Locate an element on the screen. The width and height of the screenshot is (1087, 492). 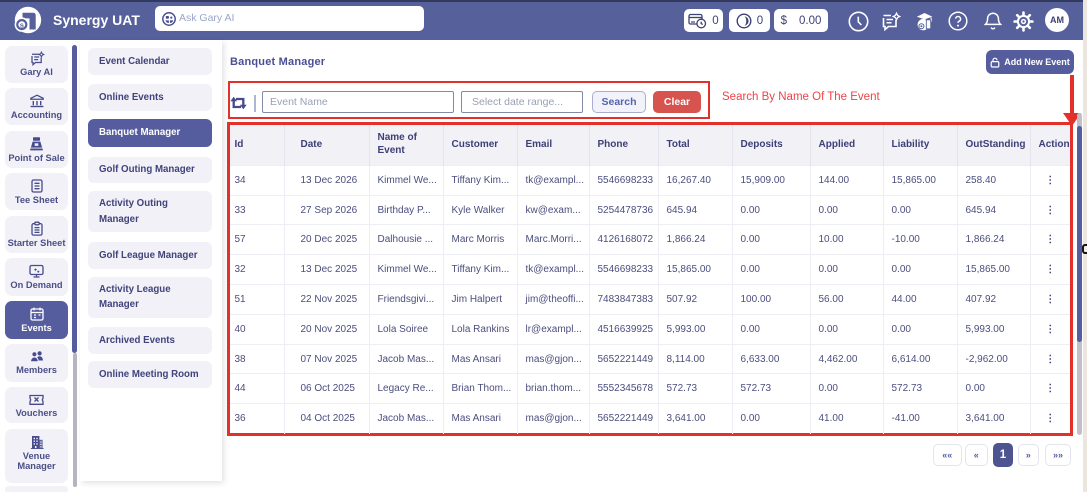
svg-text: s is located at coordinates (22, 24).